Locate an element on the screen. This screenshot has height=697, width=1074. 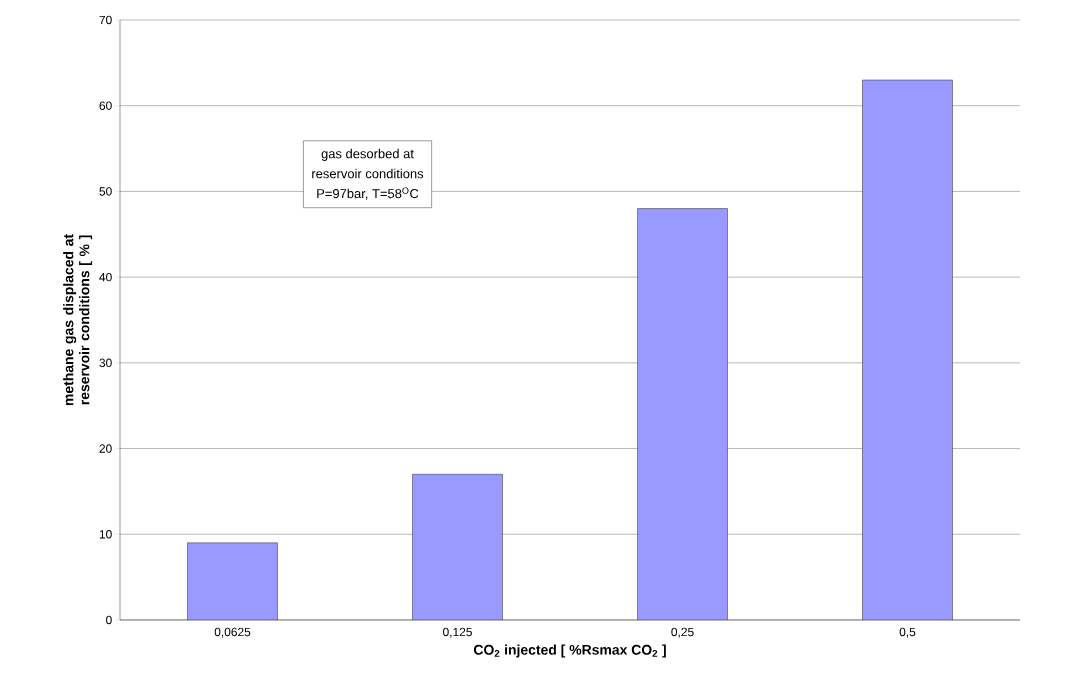
y-tick-label: 0 is located at coordinates (109, 620).